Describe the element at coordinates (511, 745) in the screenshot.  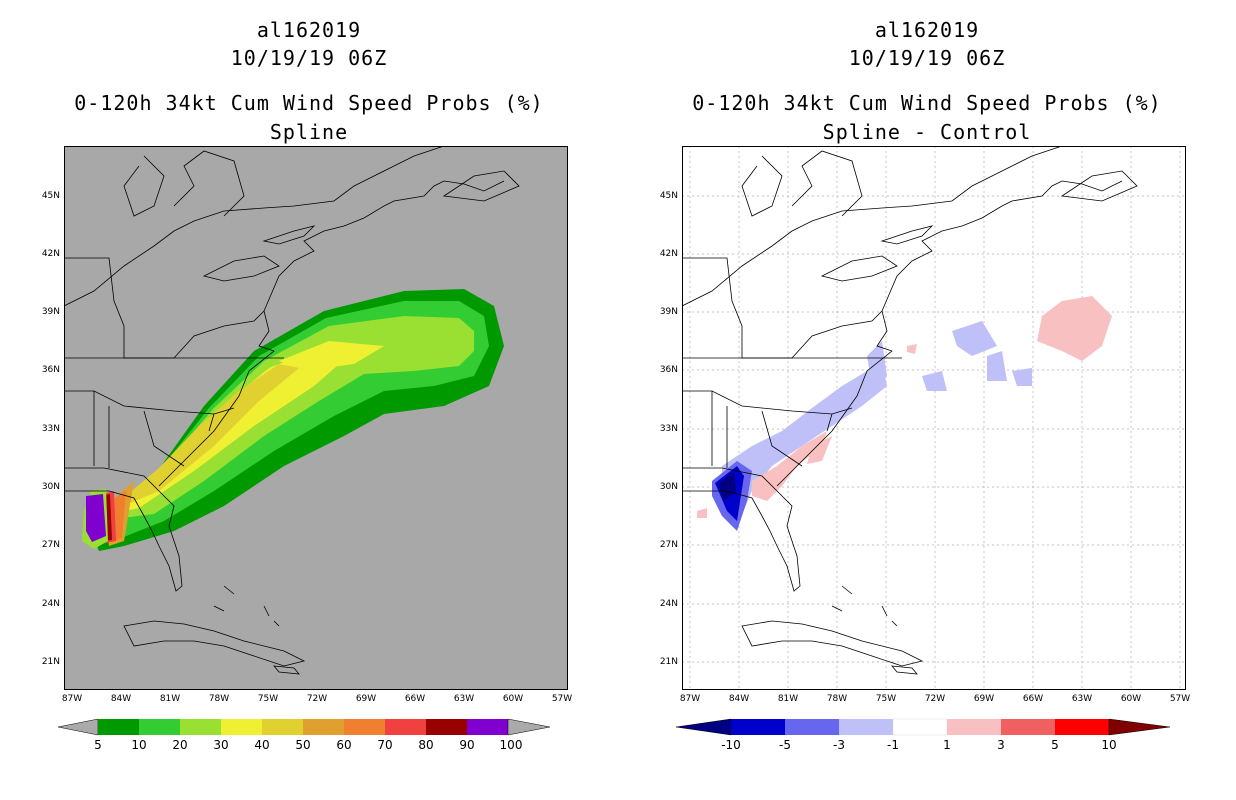
I see `colorbar-label: 100` at that location.